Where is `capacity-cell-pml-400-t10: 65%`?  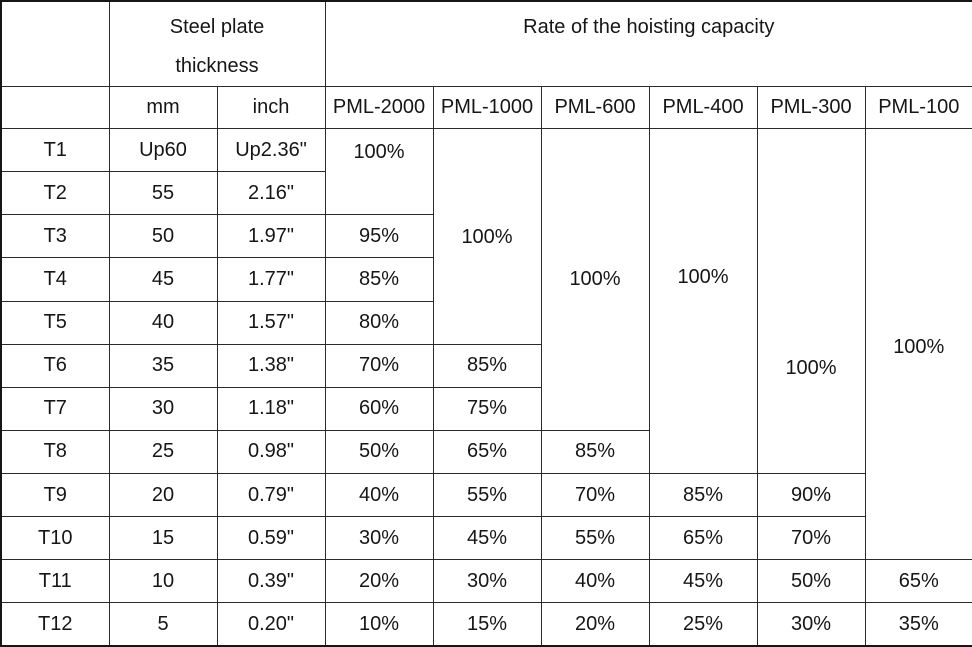
capacity-cell-pml-400-t10: 65% is located at coordinates (703, 538).